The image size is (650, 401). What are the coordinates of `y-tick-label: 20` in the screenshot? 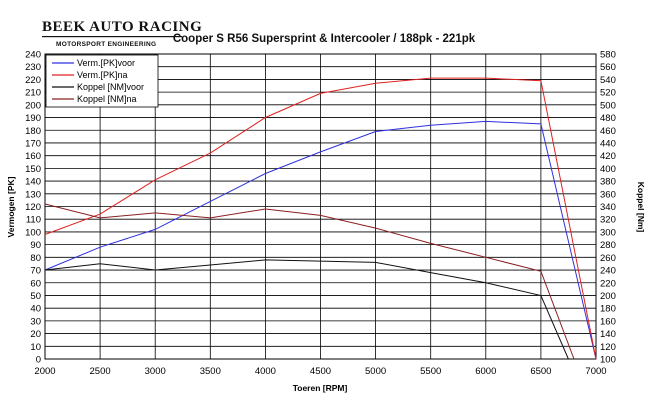 It's located at (35, 334).